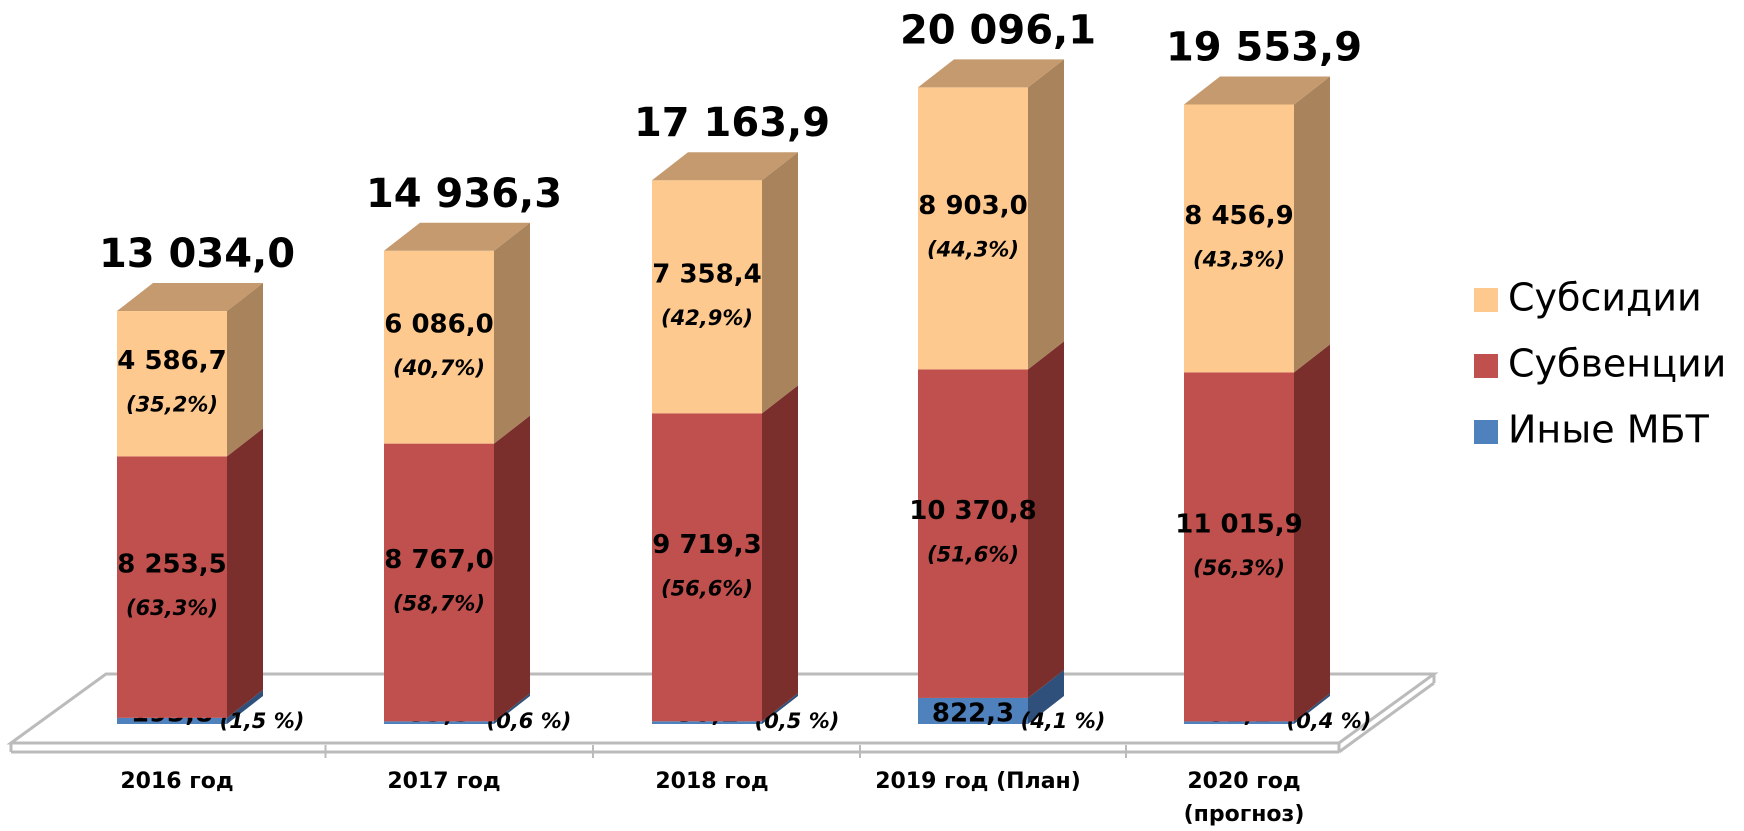  Describe the element at coordinates (171, 361) in the screenshot. I see `value-label: 4 586,7` at that location.